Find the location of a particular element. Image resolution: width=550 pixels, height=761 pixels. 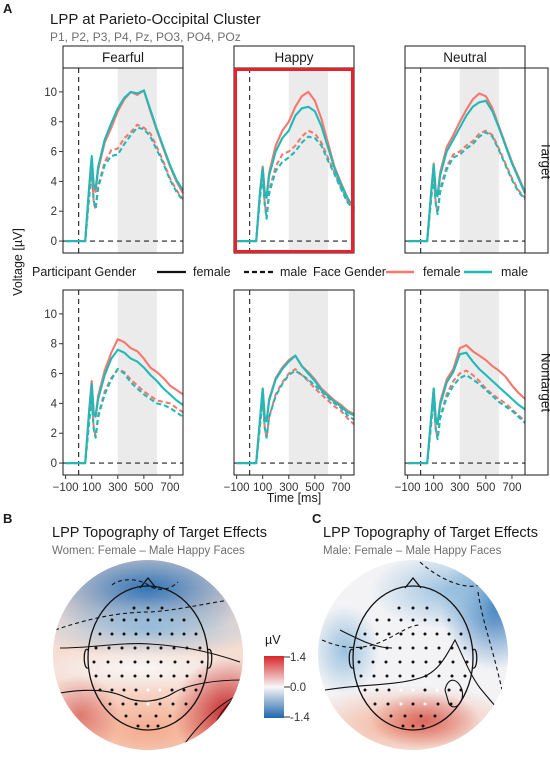

y-tick-label: 10 is located at coordinates (50, 93).